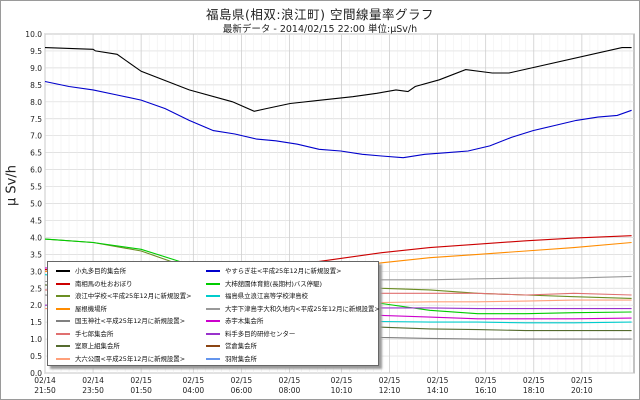 The height and width of the screenshot is (400, 640). Describe the element at coordinates (290, 390) in the screenshot. I see `x-tick-time: 08:00` at that location.